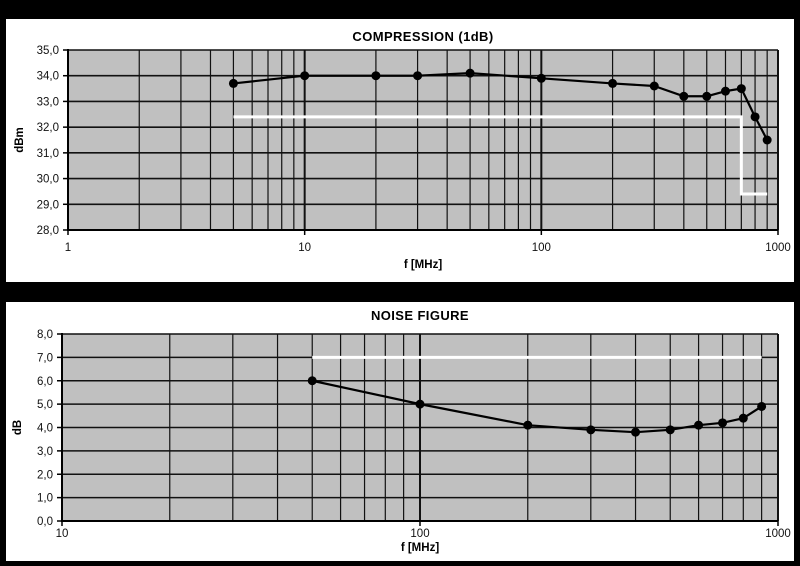 The width and height of the screenshot is (800, 566). I want to click on y-tick-label: 33,0, so click(48, 102).